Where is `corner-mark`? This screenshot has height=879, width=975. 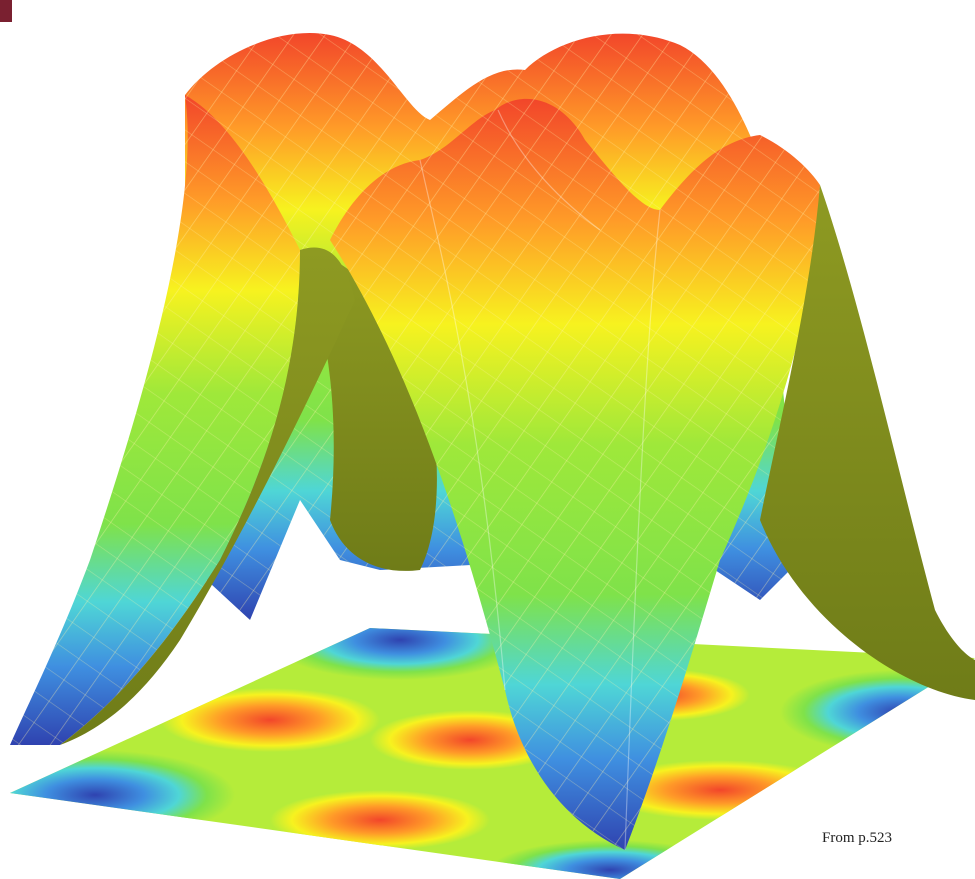 corner-mark is located at coordinates (6, 11).